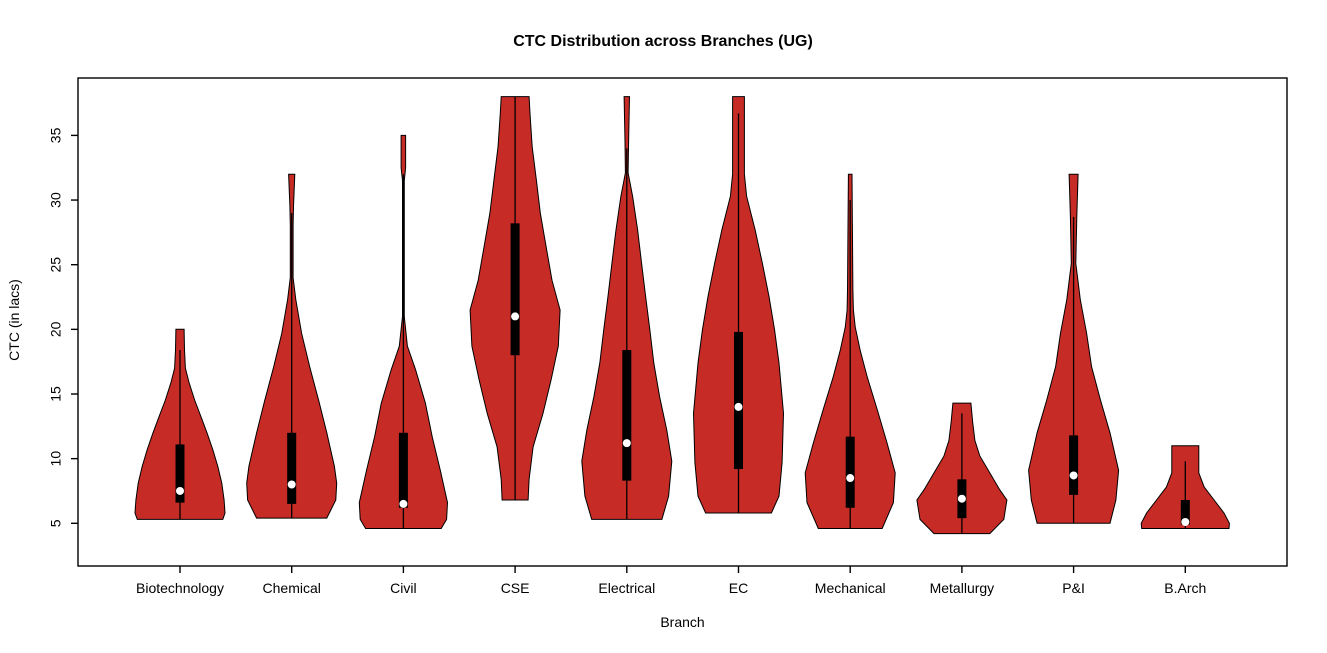 The width and height of the screenshot is (1327, 653). I want to click on chart-title: CTC Distribution across Branches (UG), so click(663, 41).